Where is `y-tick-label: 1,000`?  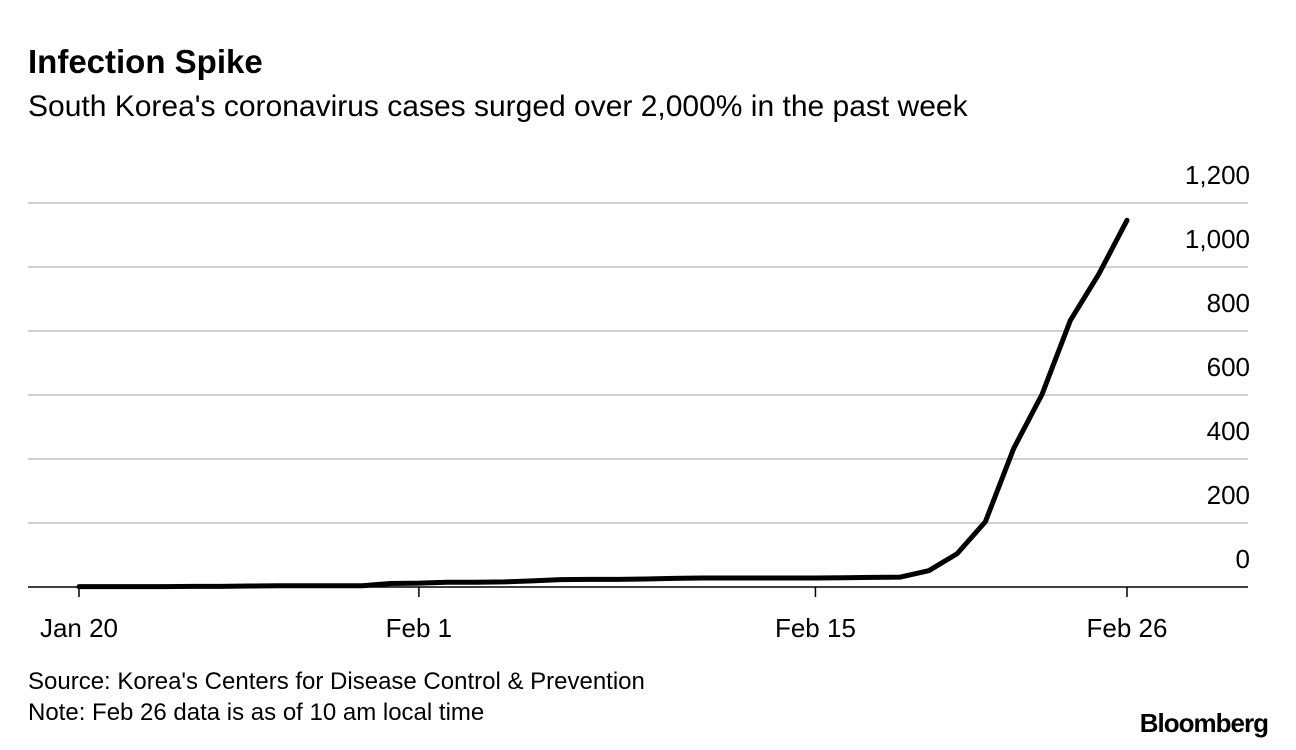 y-tick-label: 1,000 is located at coordinates (1217, 239).